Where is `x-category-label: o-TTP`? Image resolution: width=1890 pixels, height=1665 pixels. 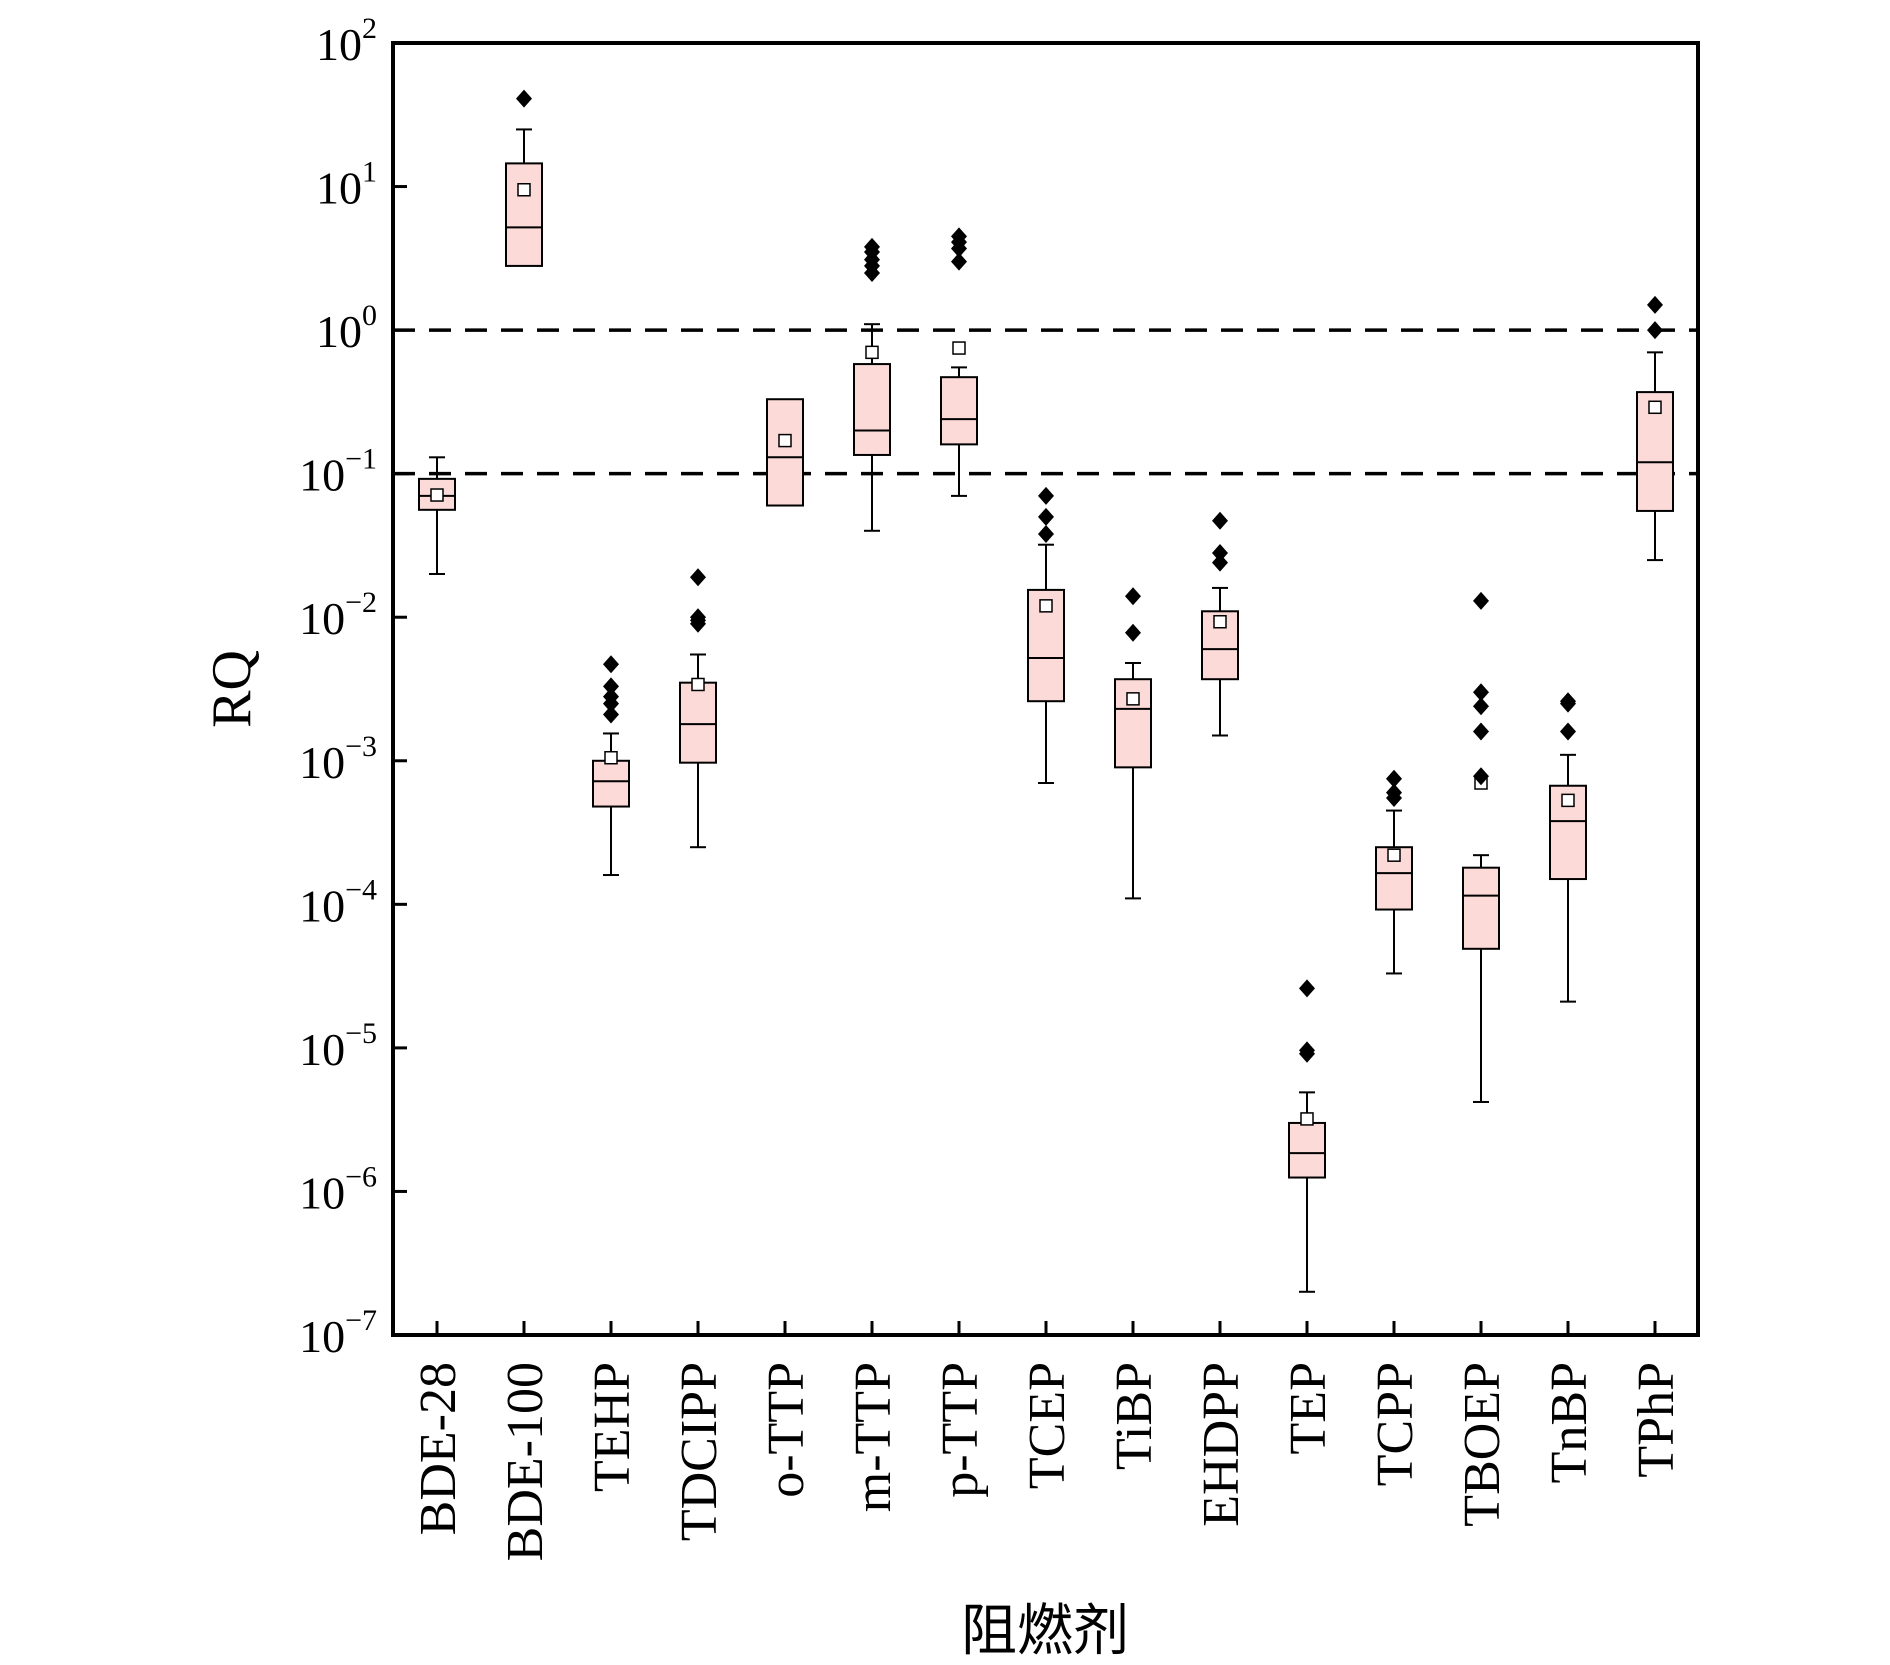
x-category-label: o-TTP is located at coordinates (786, 1430).